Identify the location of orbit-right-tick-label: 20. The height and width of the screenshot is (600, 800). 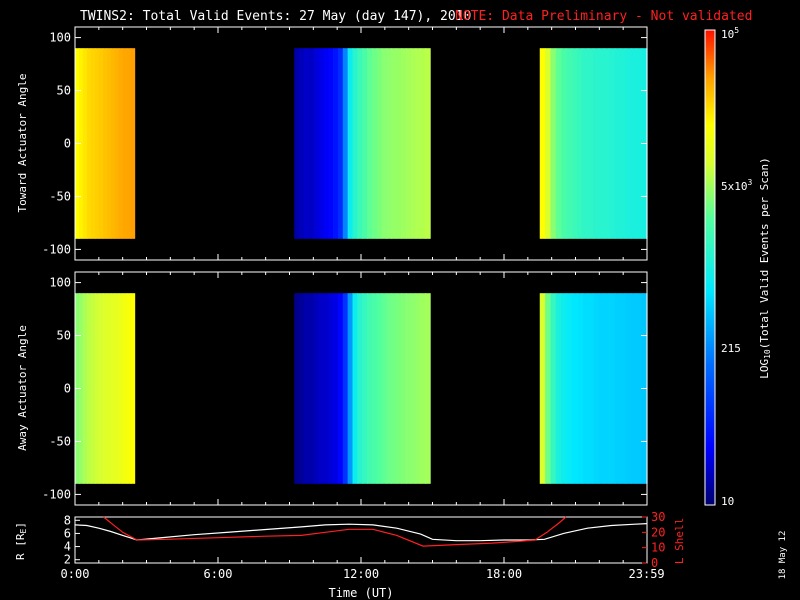
(658, 532).